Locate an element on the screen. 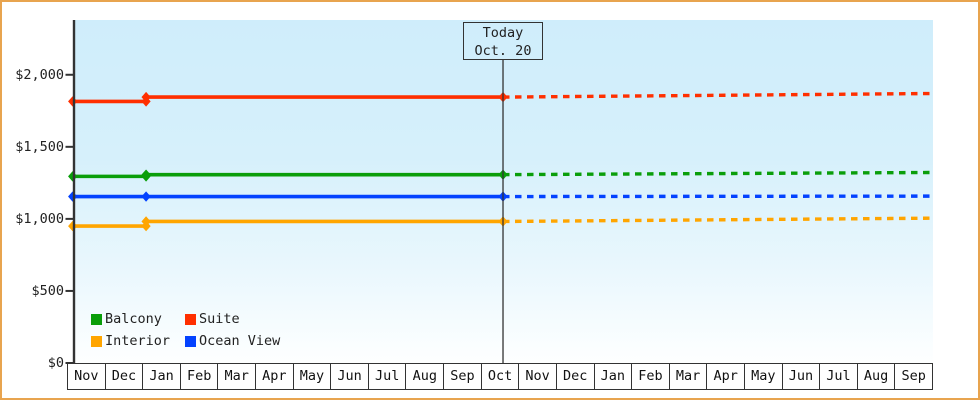  legend-label: Interior is located at coordinates (138, 341).